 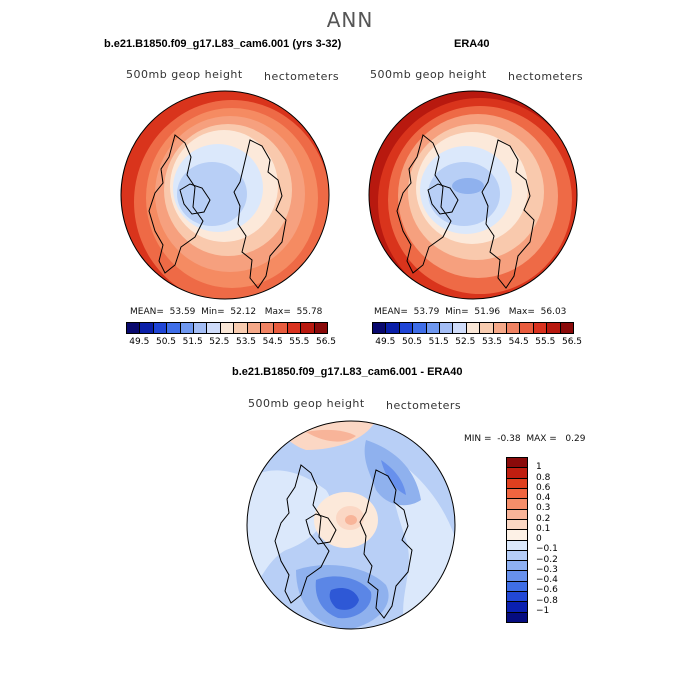 I want to click on diff-polar-map, so click(x=351, y=525).